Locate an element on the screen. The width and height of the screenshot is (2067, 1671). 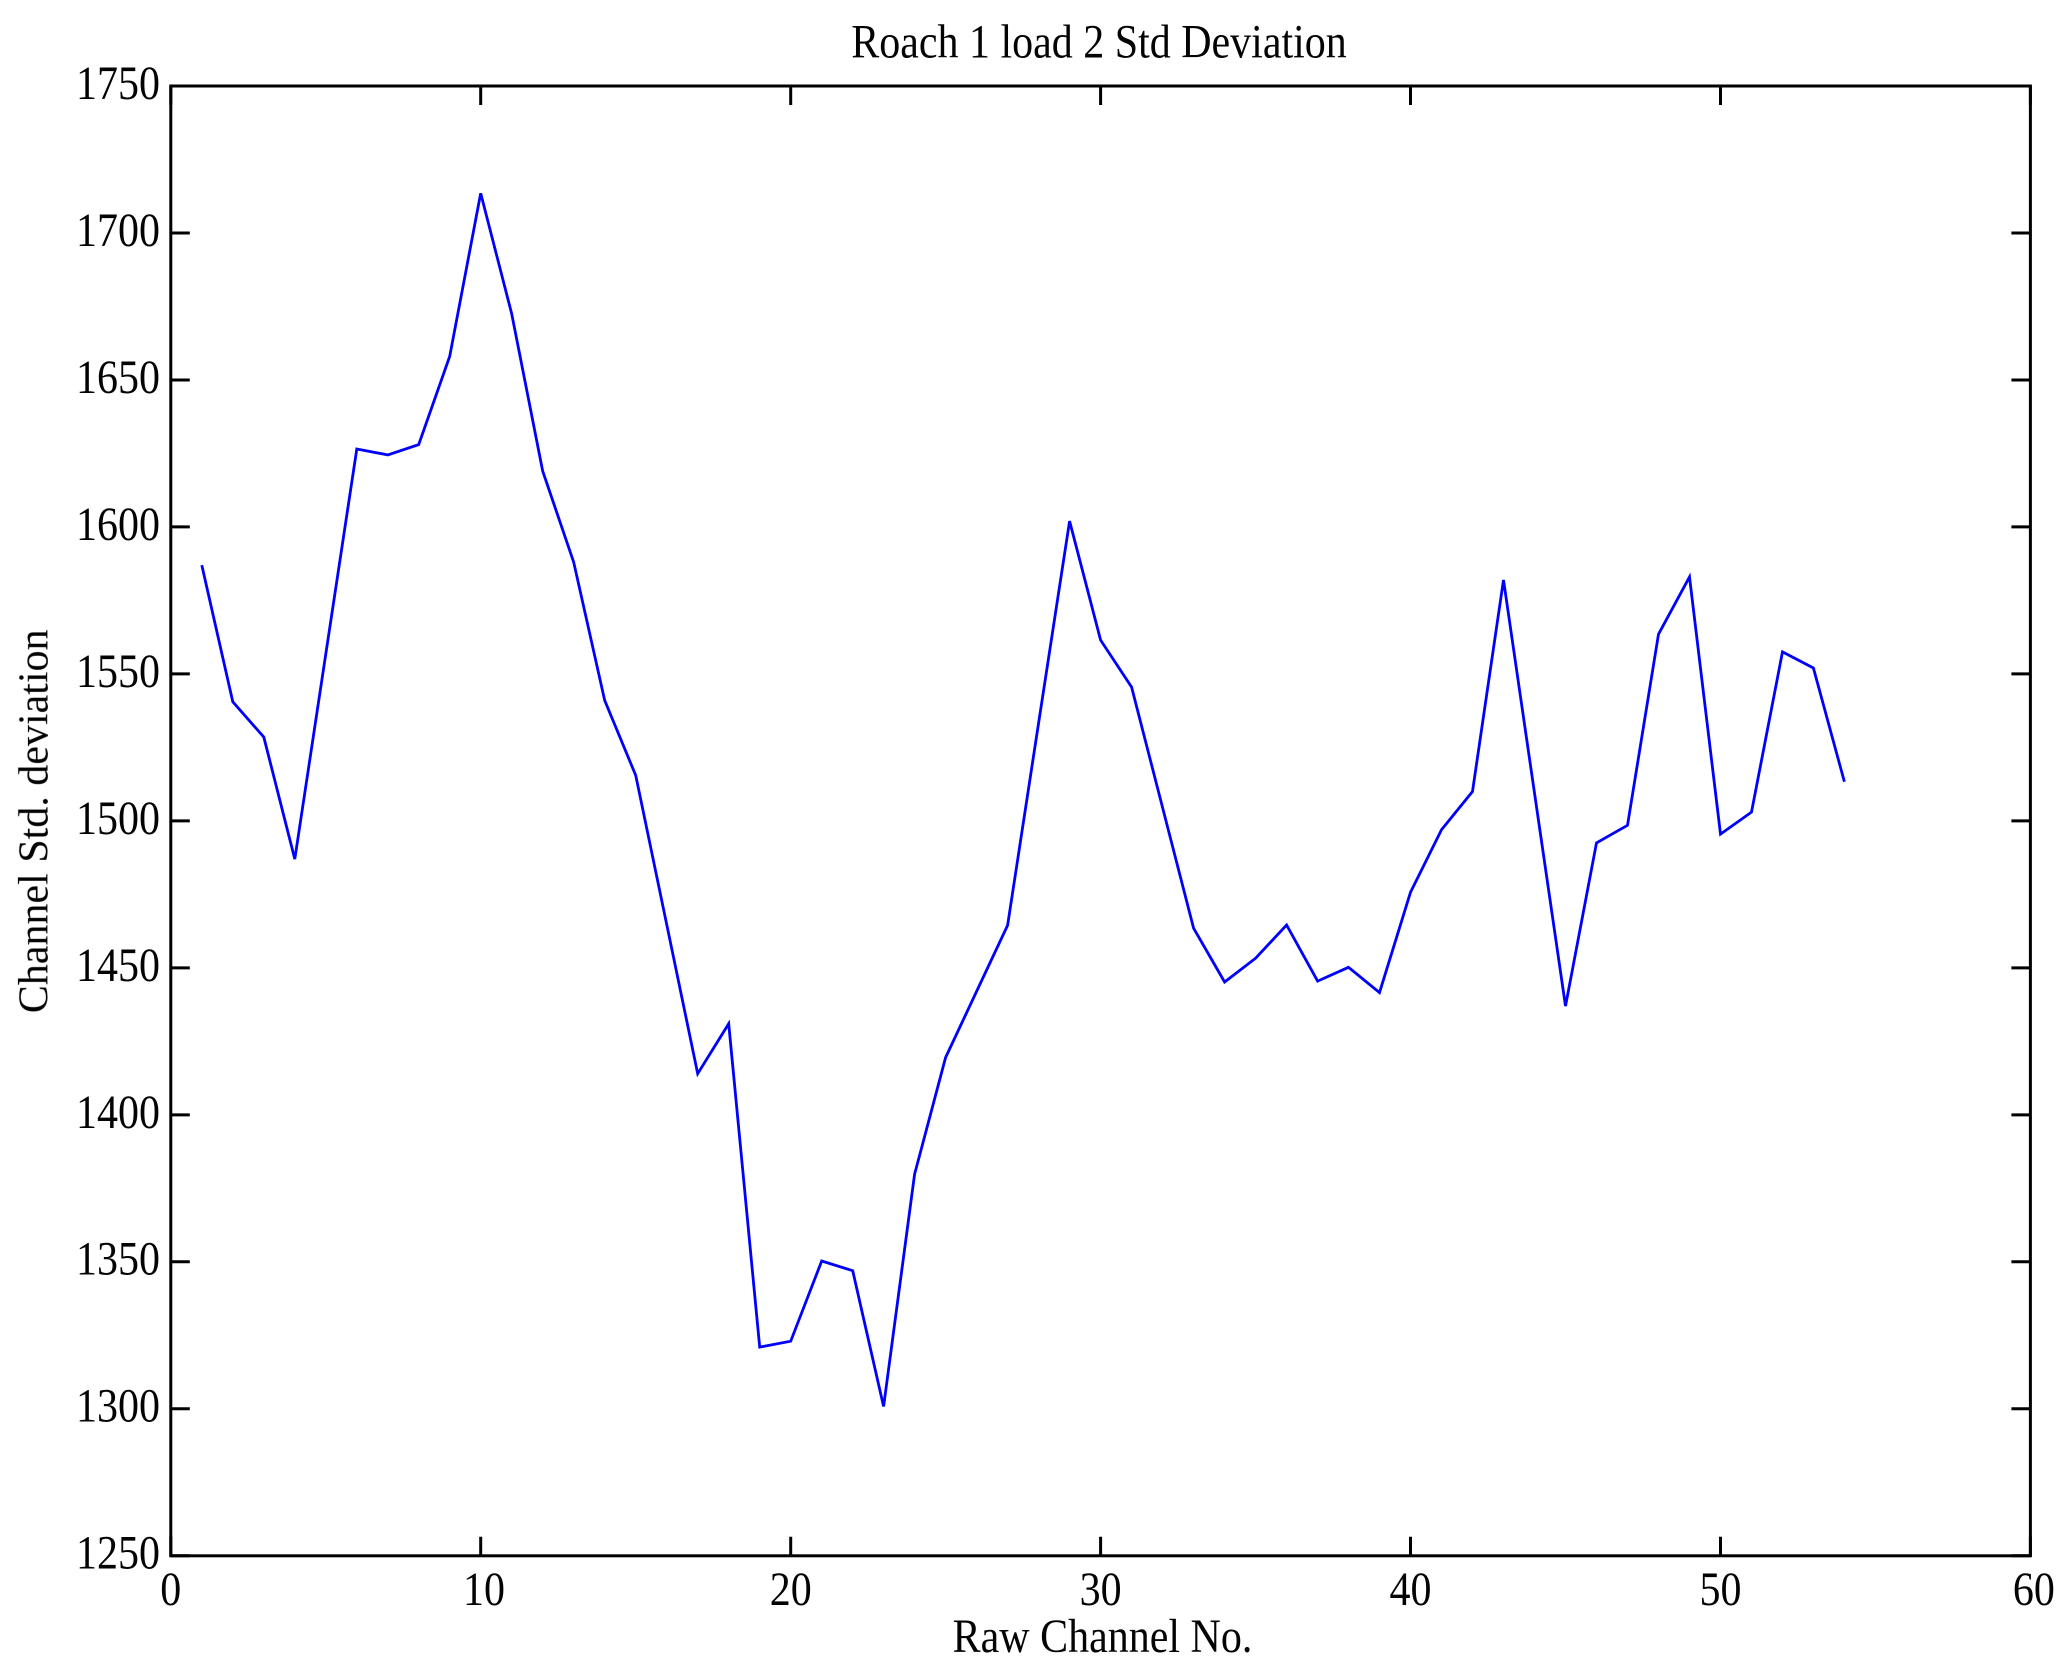
svg-text: 20 is located at coordinates (791, 1589).